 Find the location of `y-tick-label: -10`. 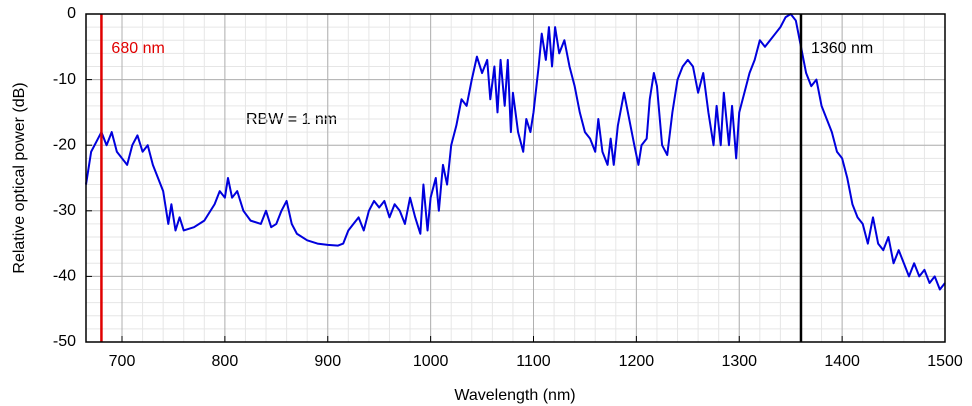

y-tick-label: -10 is located at coordinates (64, 79).